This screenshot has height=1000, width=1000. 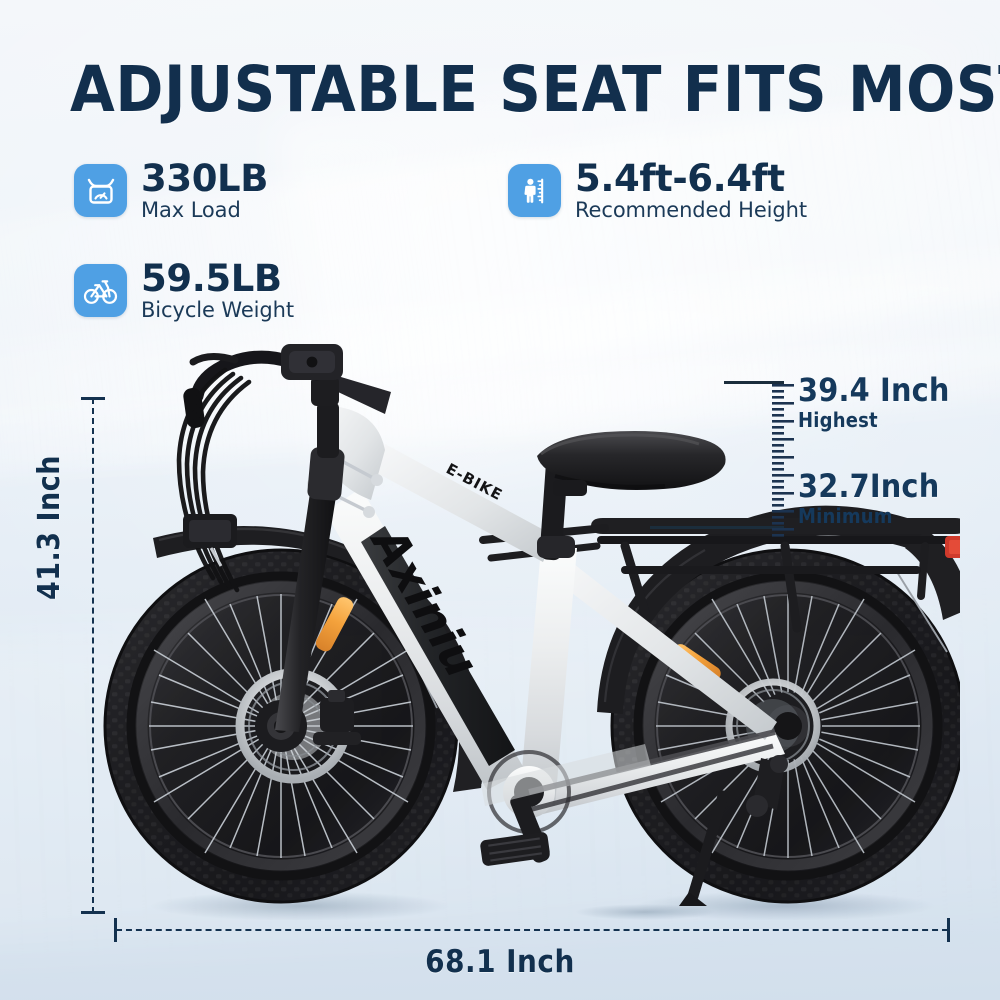 What do you see at coordinates (334, 624) in the screenshot?
I see `front-spoke-reflector` at bounding box center [334, 624].